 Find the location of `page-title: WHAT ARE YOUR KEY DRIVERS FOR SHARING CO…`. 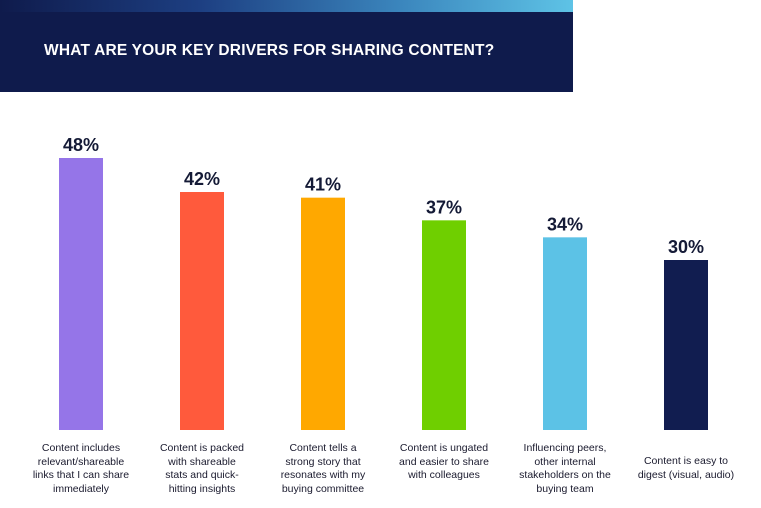

page-title: WHAT ARE YOUR KEY DRIVERS FOR SHARING CO… is located at coordinates (269, 50).